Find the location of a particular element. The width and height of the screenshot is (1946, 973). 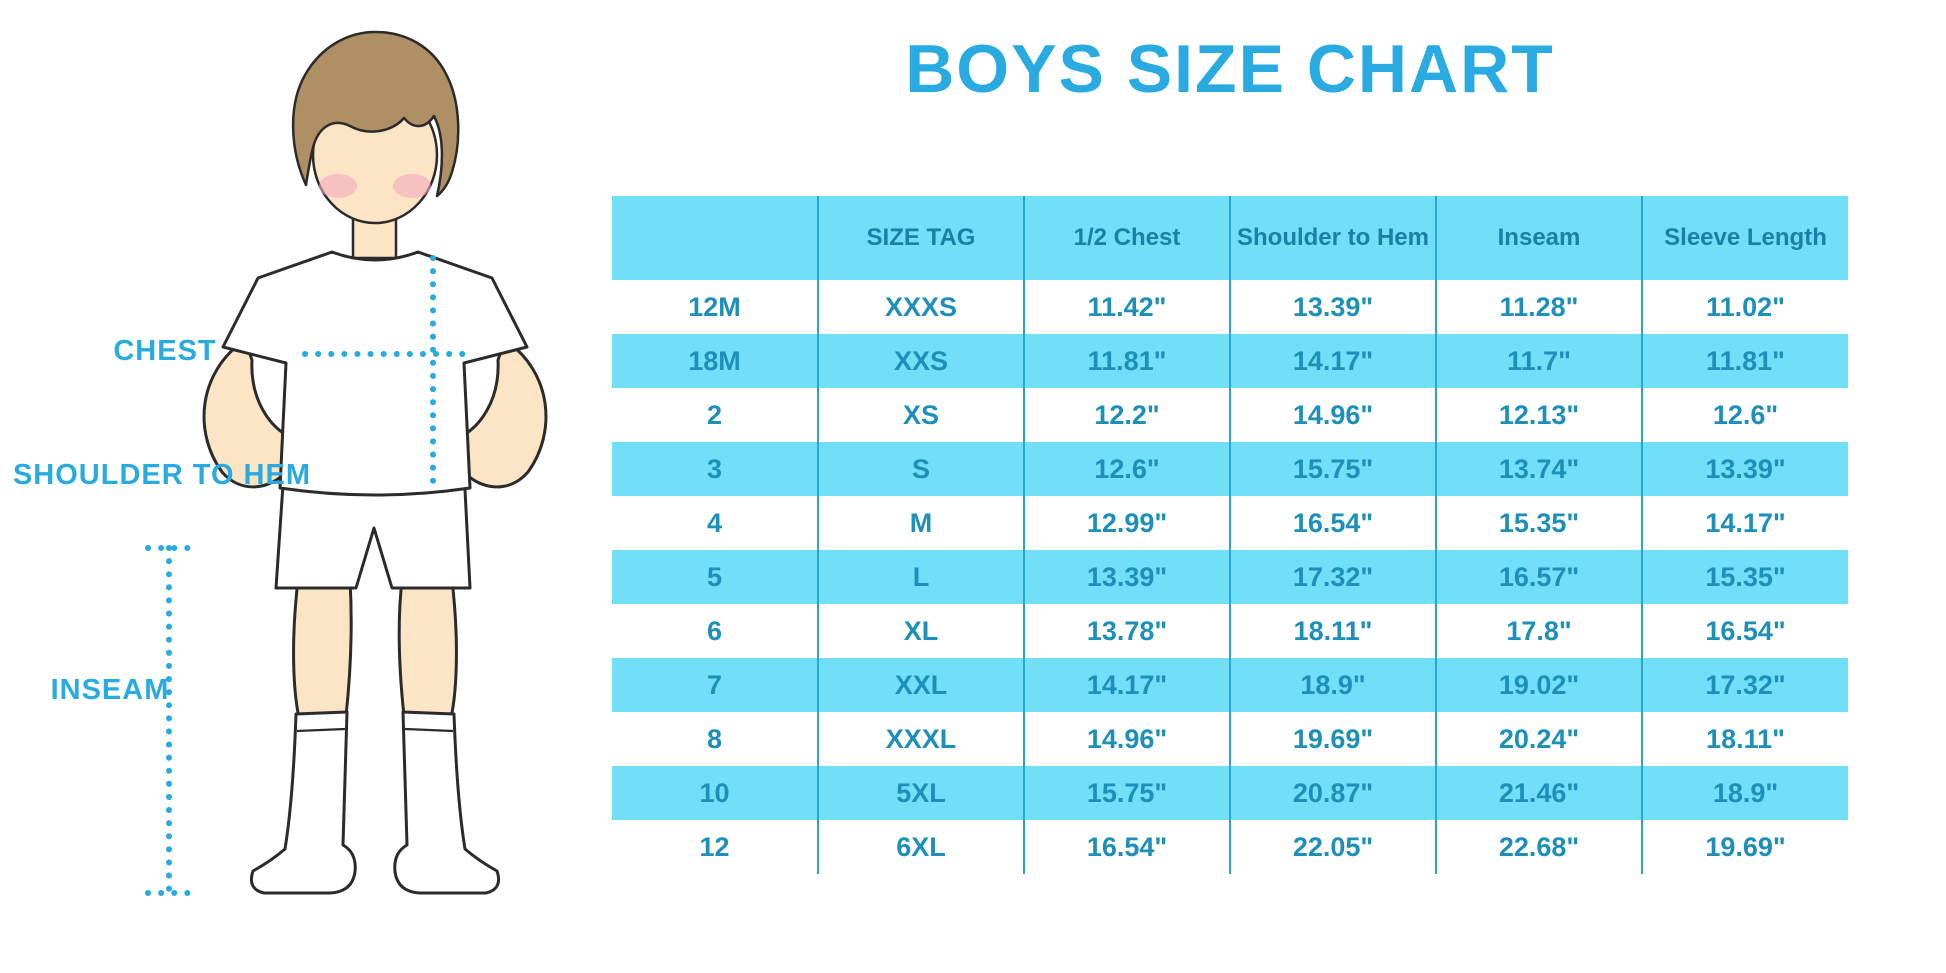

table-row: 4 M 12.99" 16.54" 15.35" 14.17" is located at coordinates (1230, 523).